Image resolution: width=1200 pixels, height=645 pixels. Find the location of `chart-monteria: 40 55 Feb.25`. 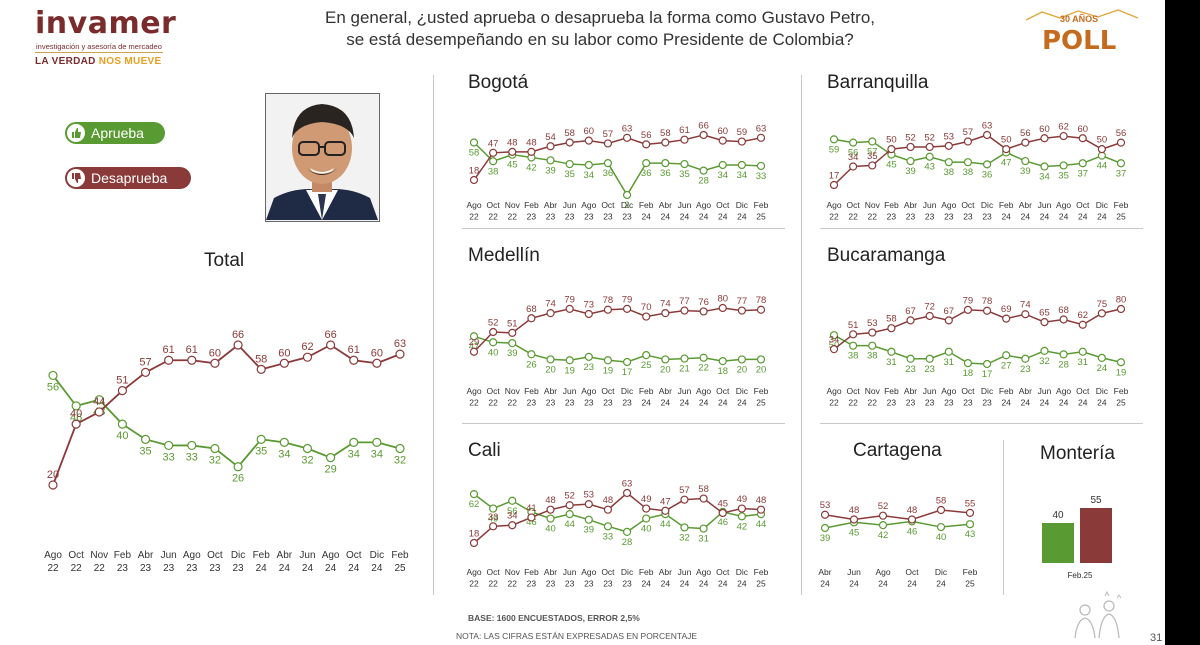

chart-monteria: 40 55 Feb.25 is located at coordinates (1077, 537).